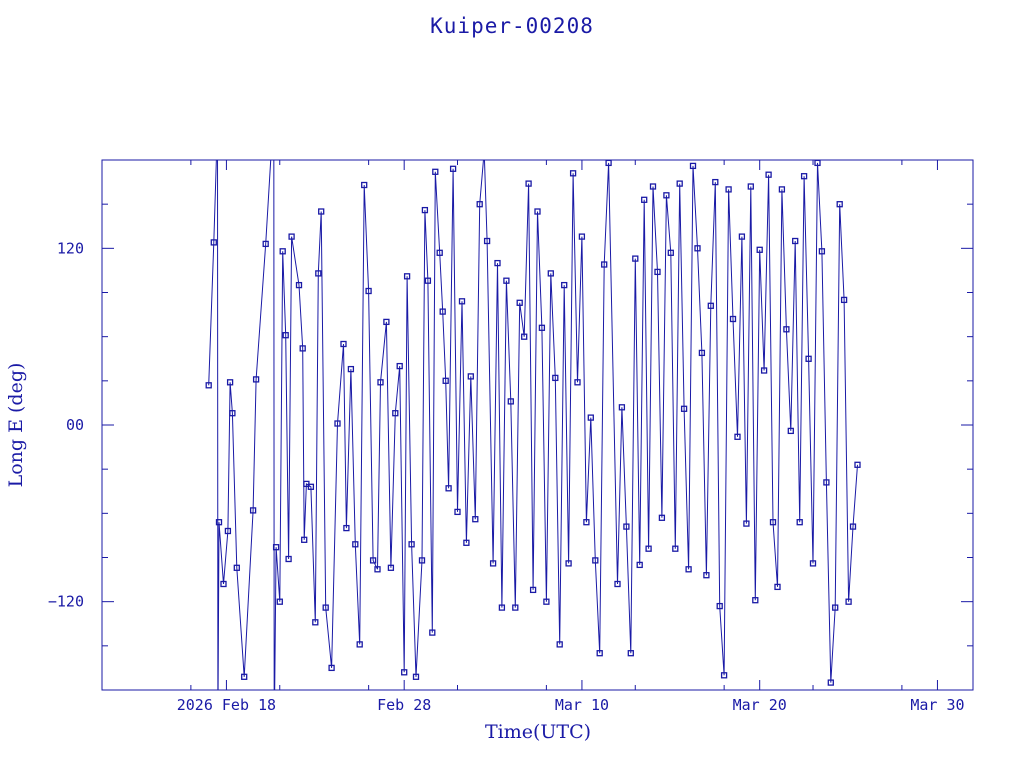  I want to click on x-tick-label: 2026 Feb 18, so click(226, 705).